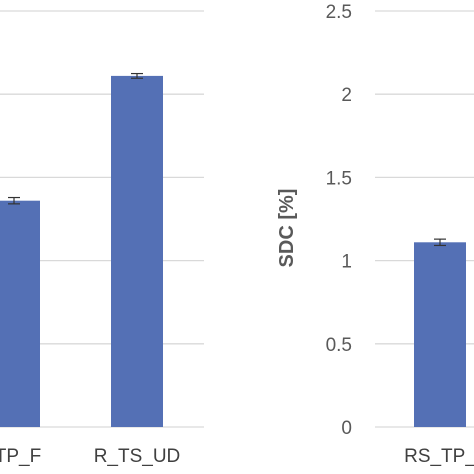  Describe the element at coordinates (137, 456) in the screenshot. I see `x-category-label: R_TS_UD` at that location.